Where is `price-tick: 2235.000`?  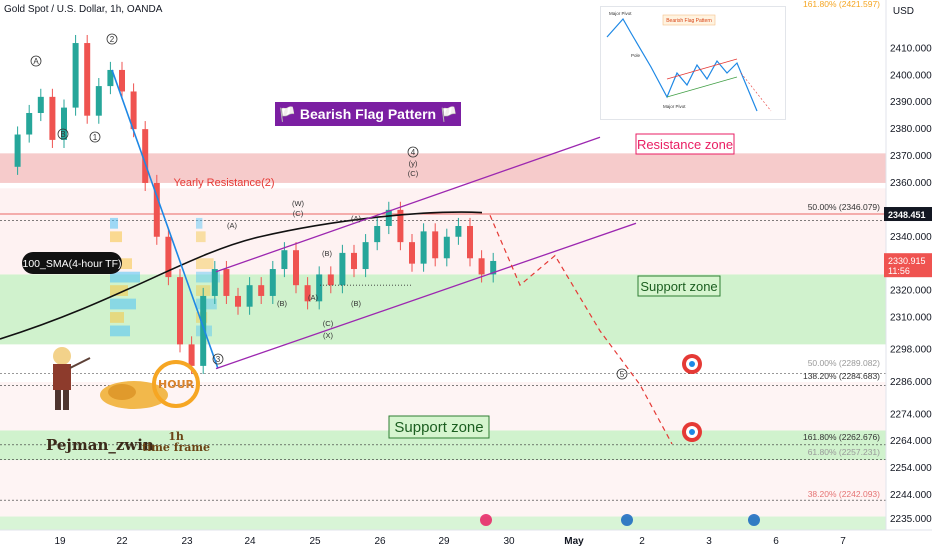 price-tick: 2235.000 is located at coordinates (911, 519).